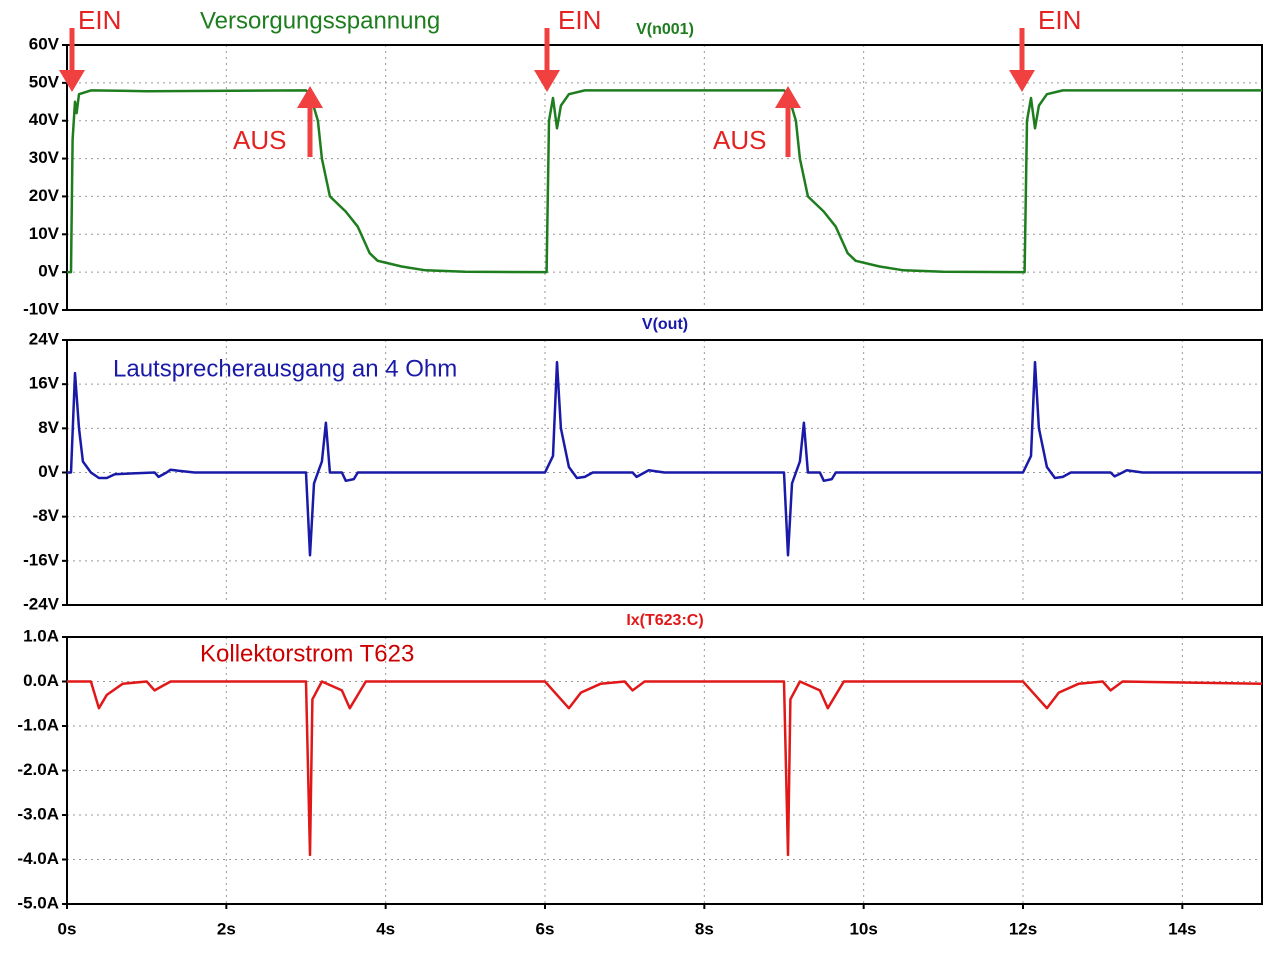 The width and height of the screenshot is (1280, 959). What do you see at coordinates (863, 928) in the screenshot?
I see `x-tick-label: 10s` at bounding box center [863, 928].